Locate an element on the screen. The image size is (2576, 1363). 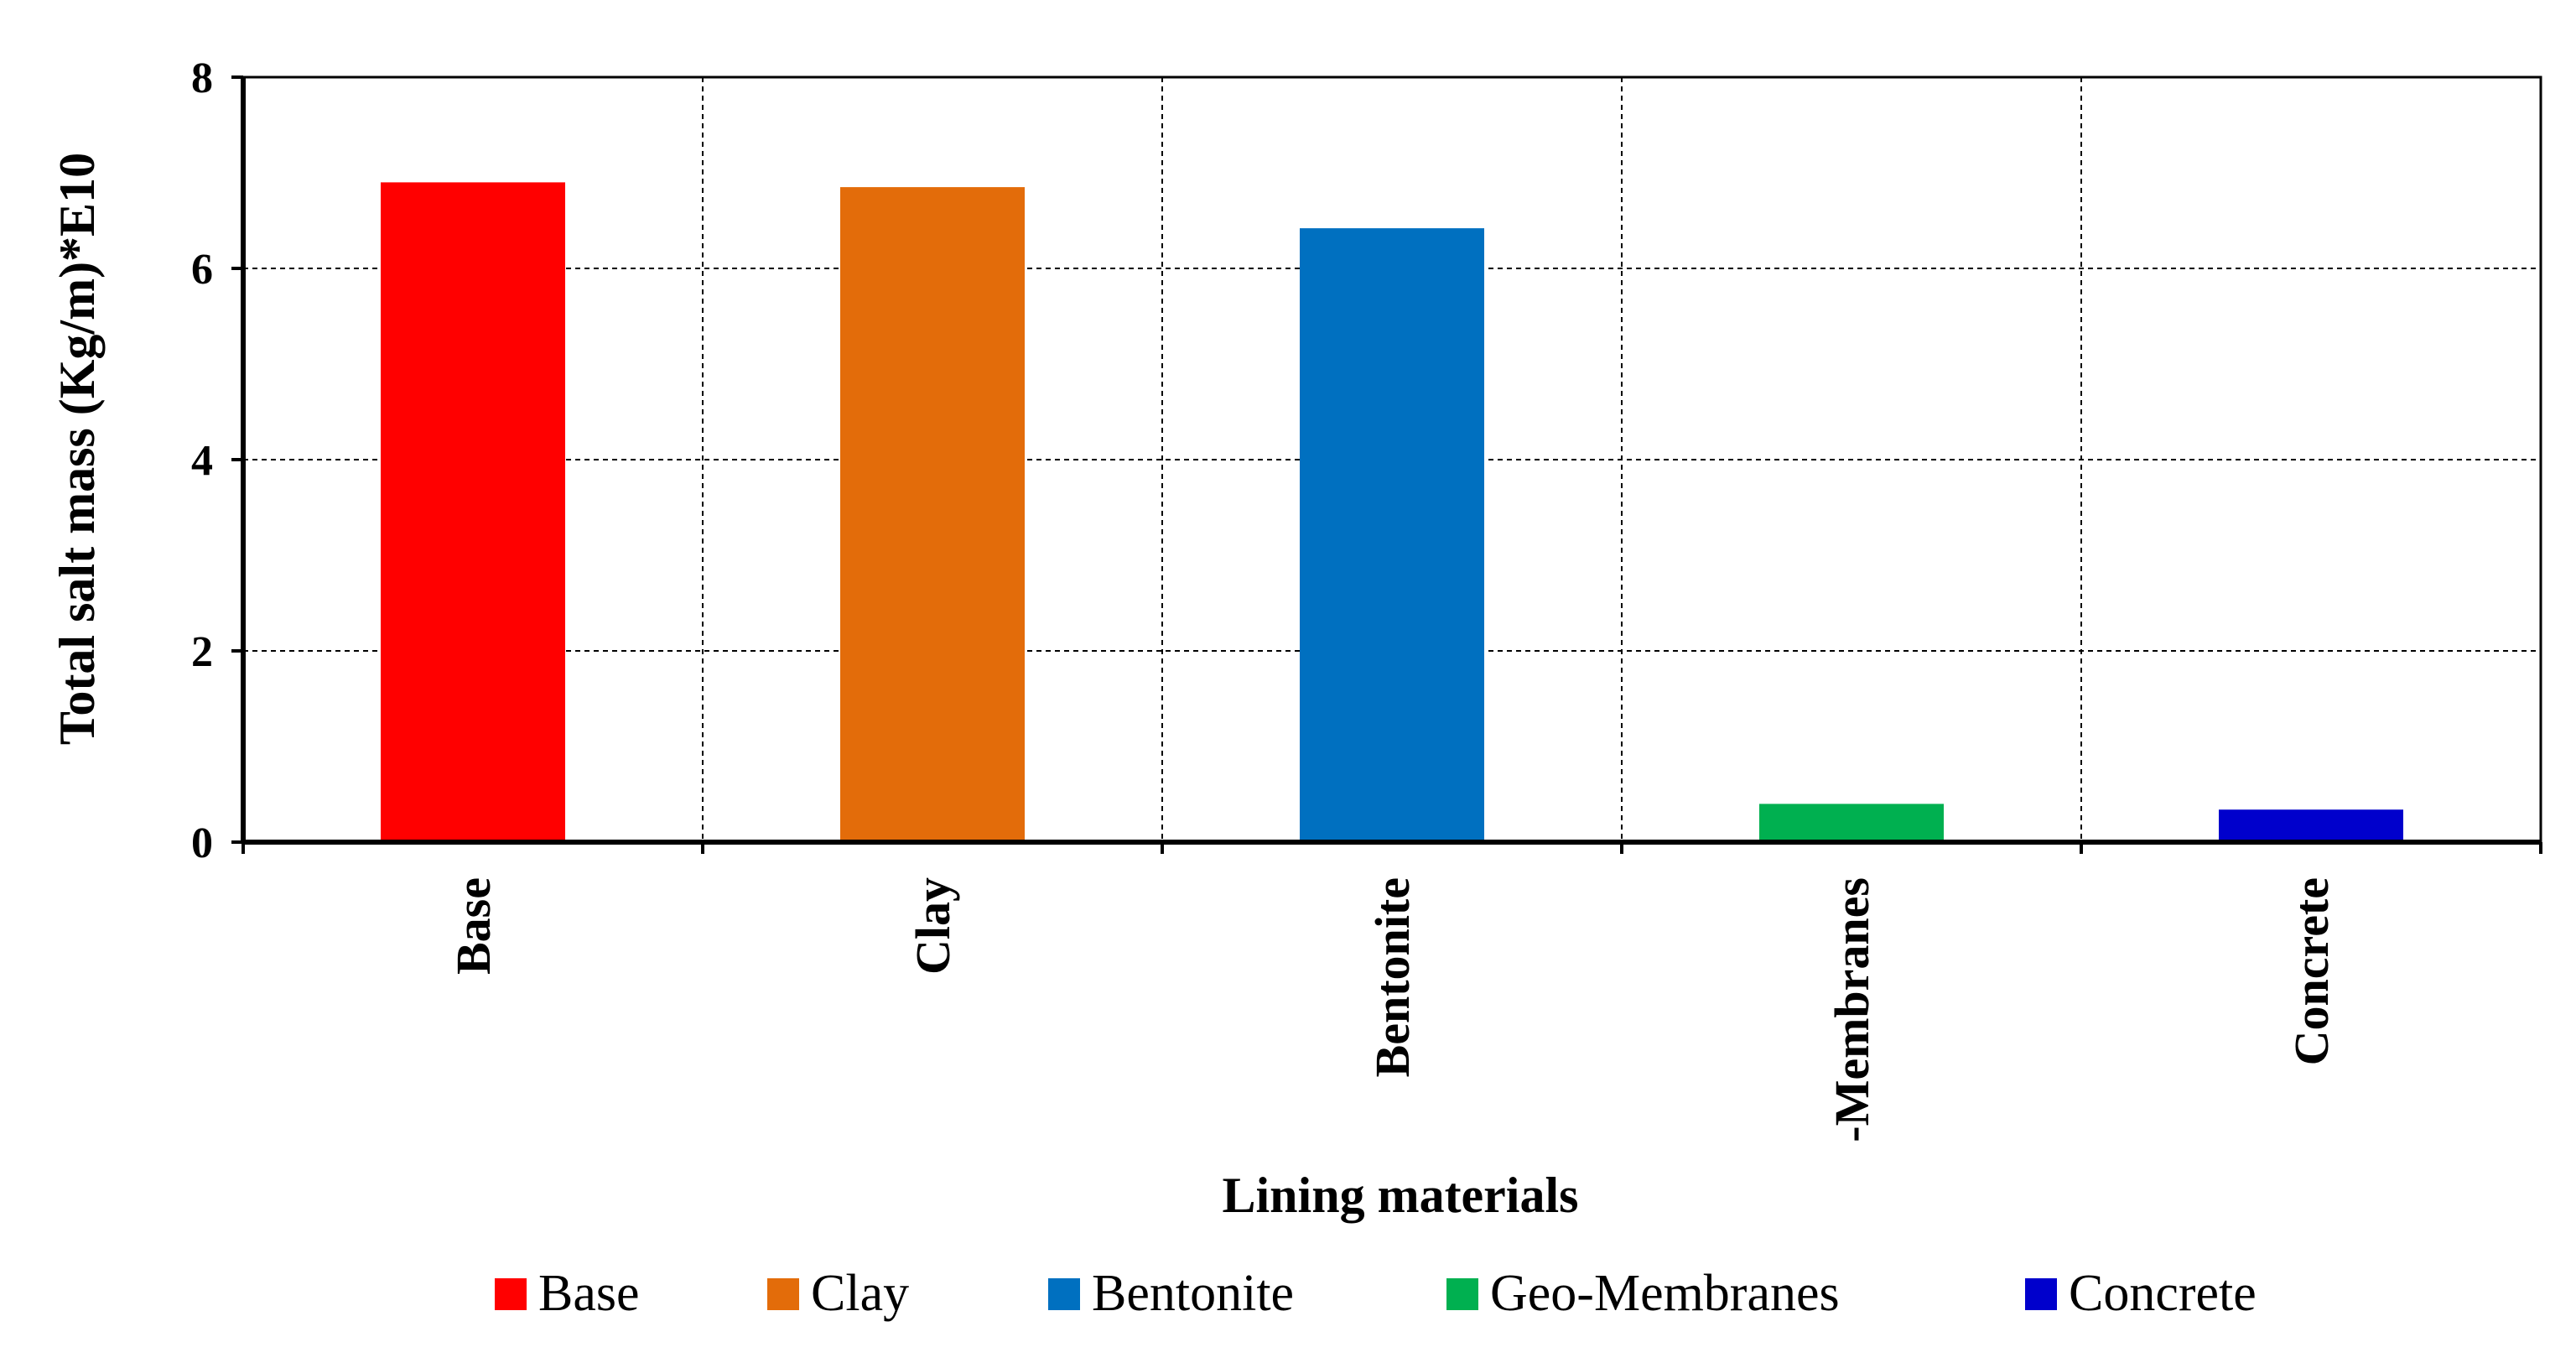
y-tick-label: 4 is located at coordinates (202, 461).